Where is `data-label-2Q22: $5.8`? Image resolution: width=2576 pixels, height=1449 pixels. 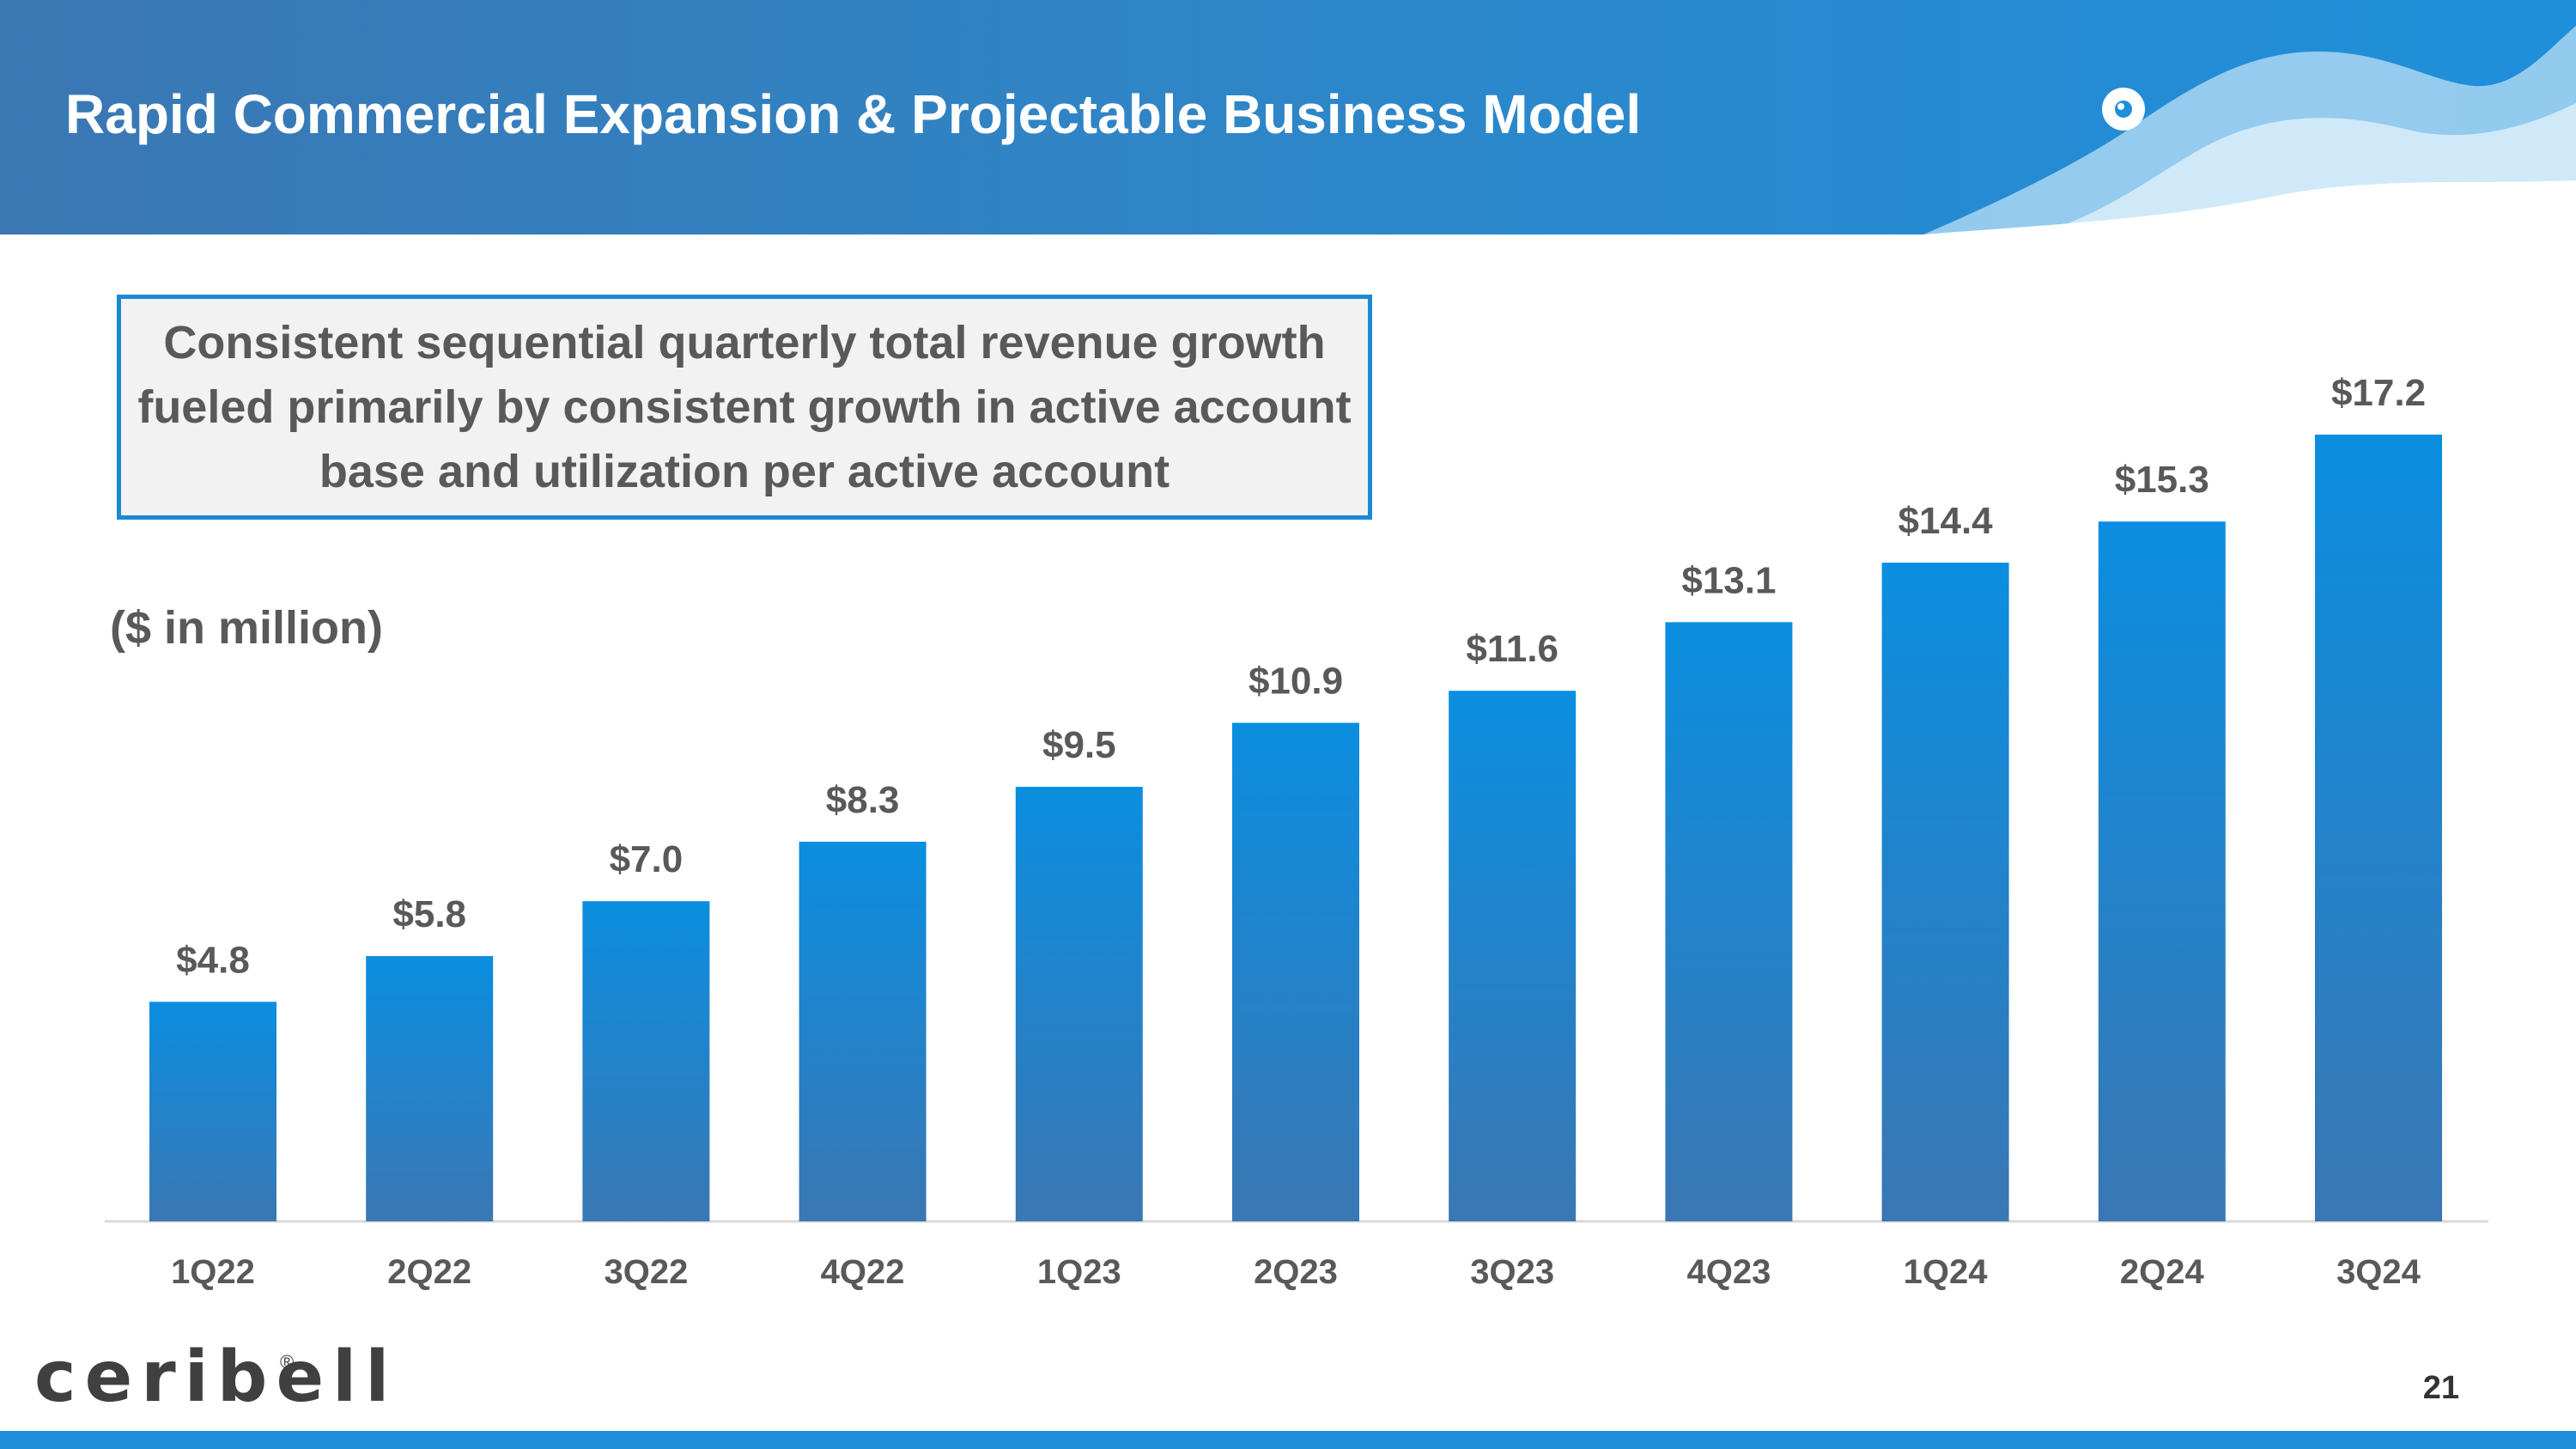
data-label-2Q22: $5.8 is located at coordinates (429, 914).